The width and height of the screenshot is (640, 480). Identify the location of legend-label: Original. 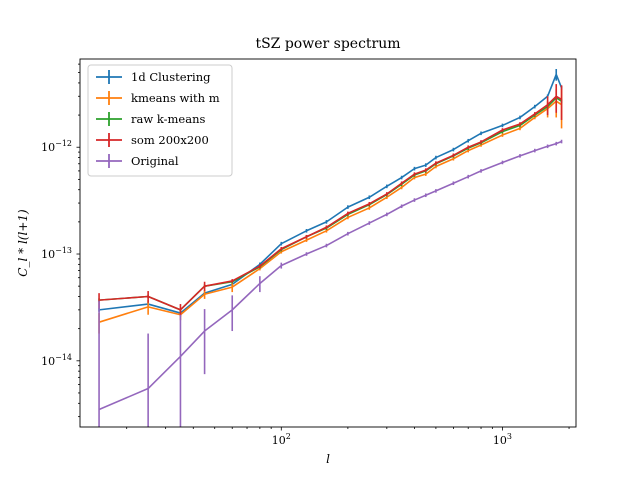
(155, 161).